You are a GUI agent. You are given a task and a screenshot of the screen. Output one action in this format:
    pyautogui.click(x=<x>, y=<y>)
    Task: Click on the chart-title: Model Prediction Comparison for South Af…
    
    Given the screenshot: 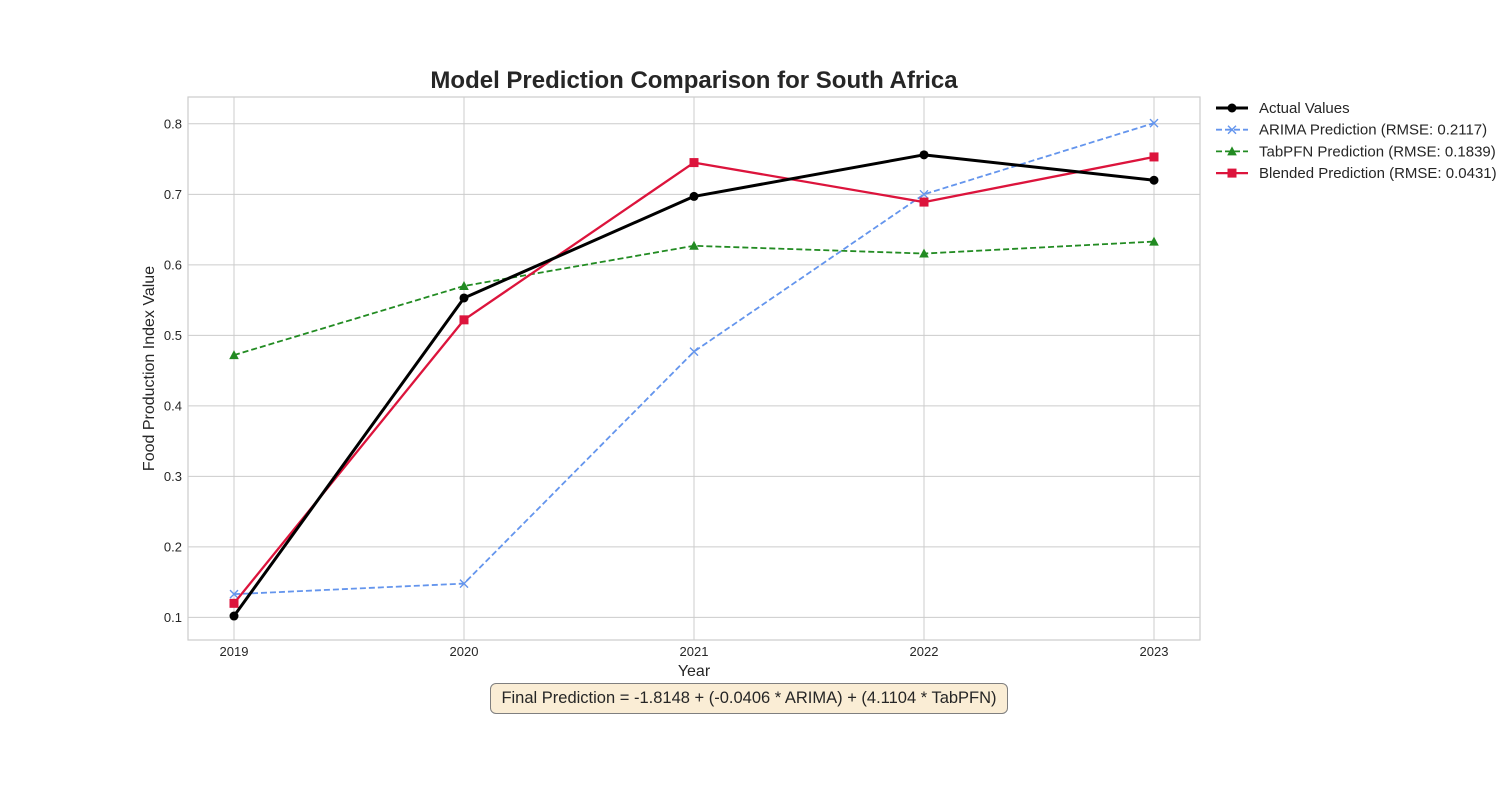 What is the action you would take?
    pyautogui.click(x=694, y=80)
    